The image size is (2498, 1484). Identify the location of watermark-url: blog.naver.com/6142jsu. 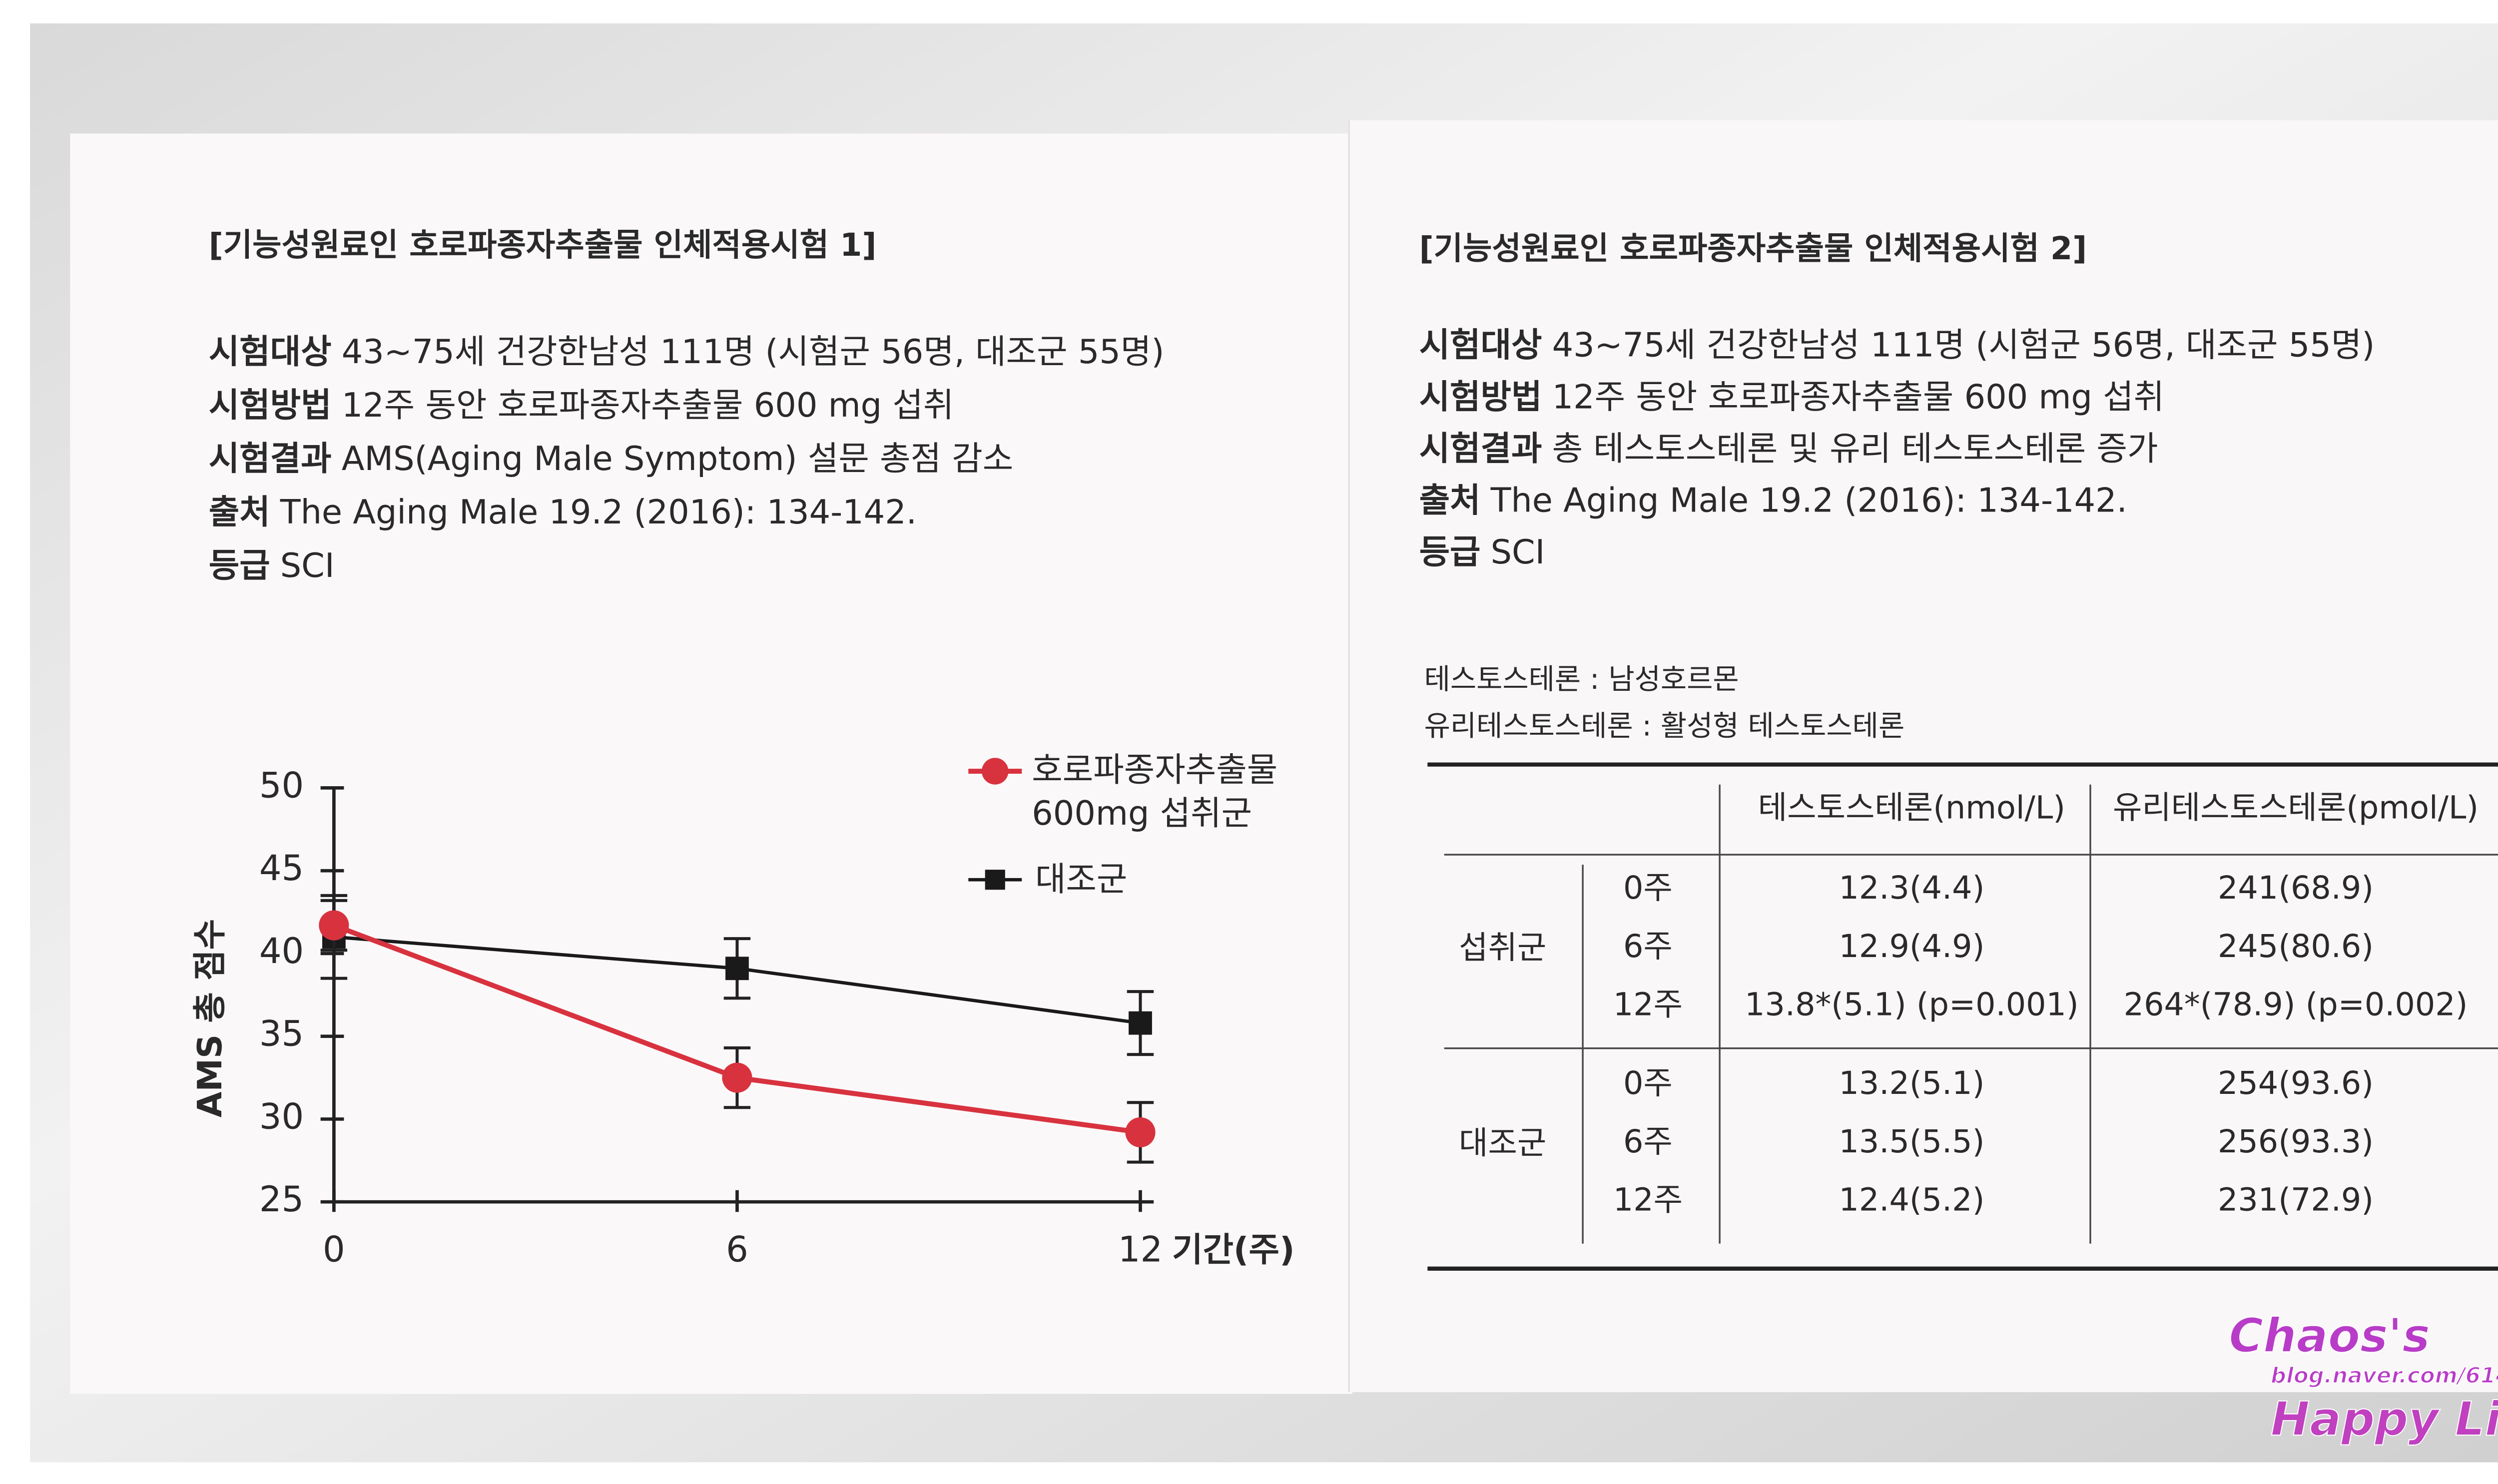
(2384, 1377).